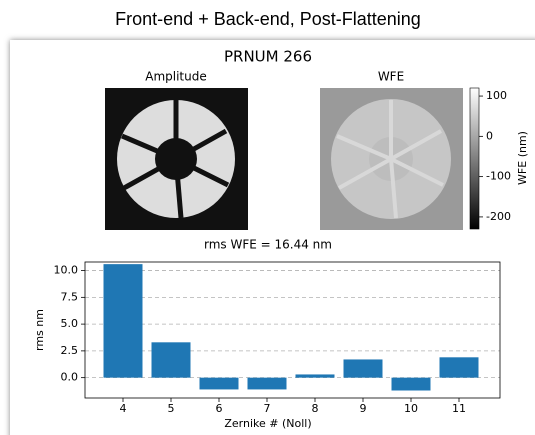 The width and height of the screenshot is (535, 435). I want to click on colorbar-tick-label: -200, so click(498, 216).